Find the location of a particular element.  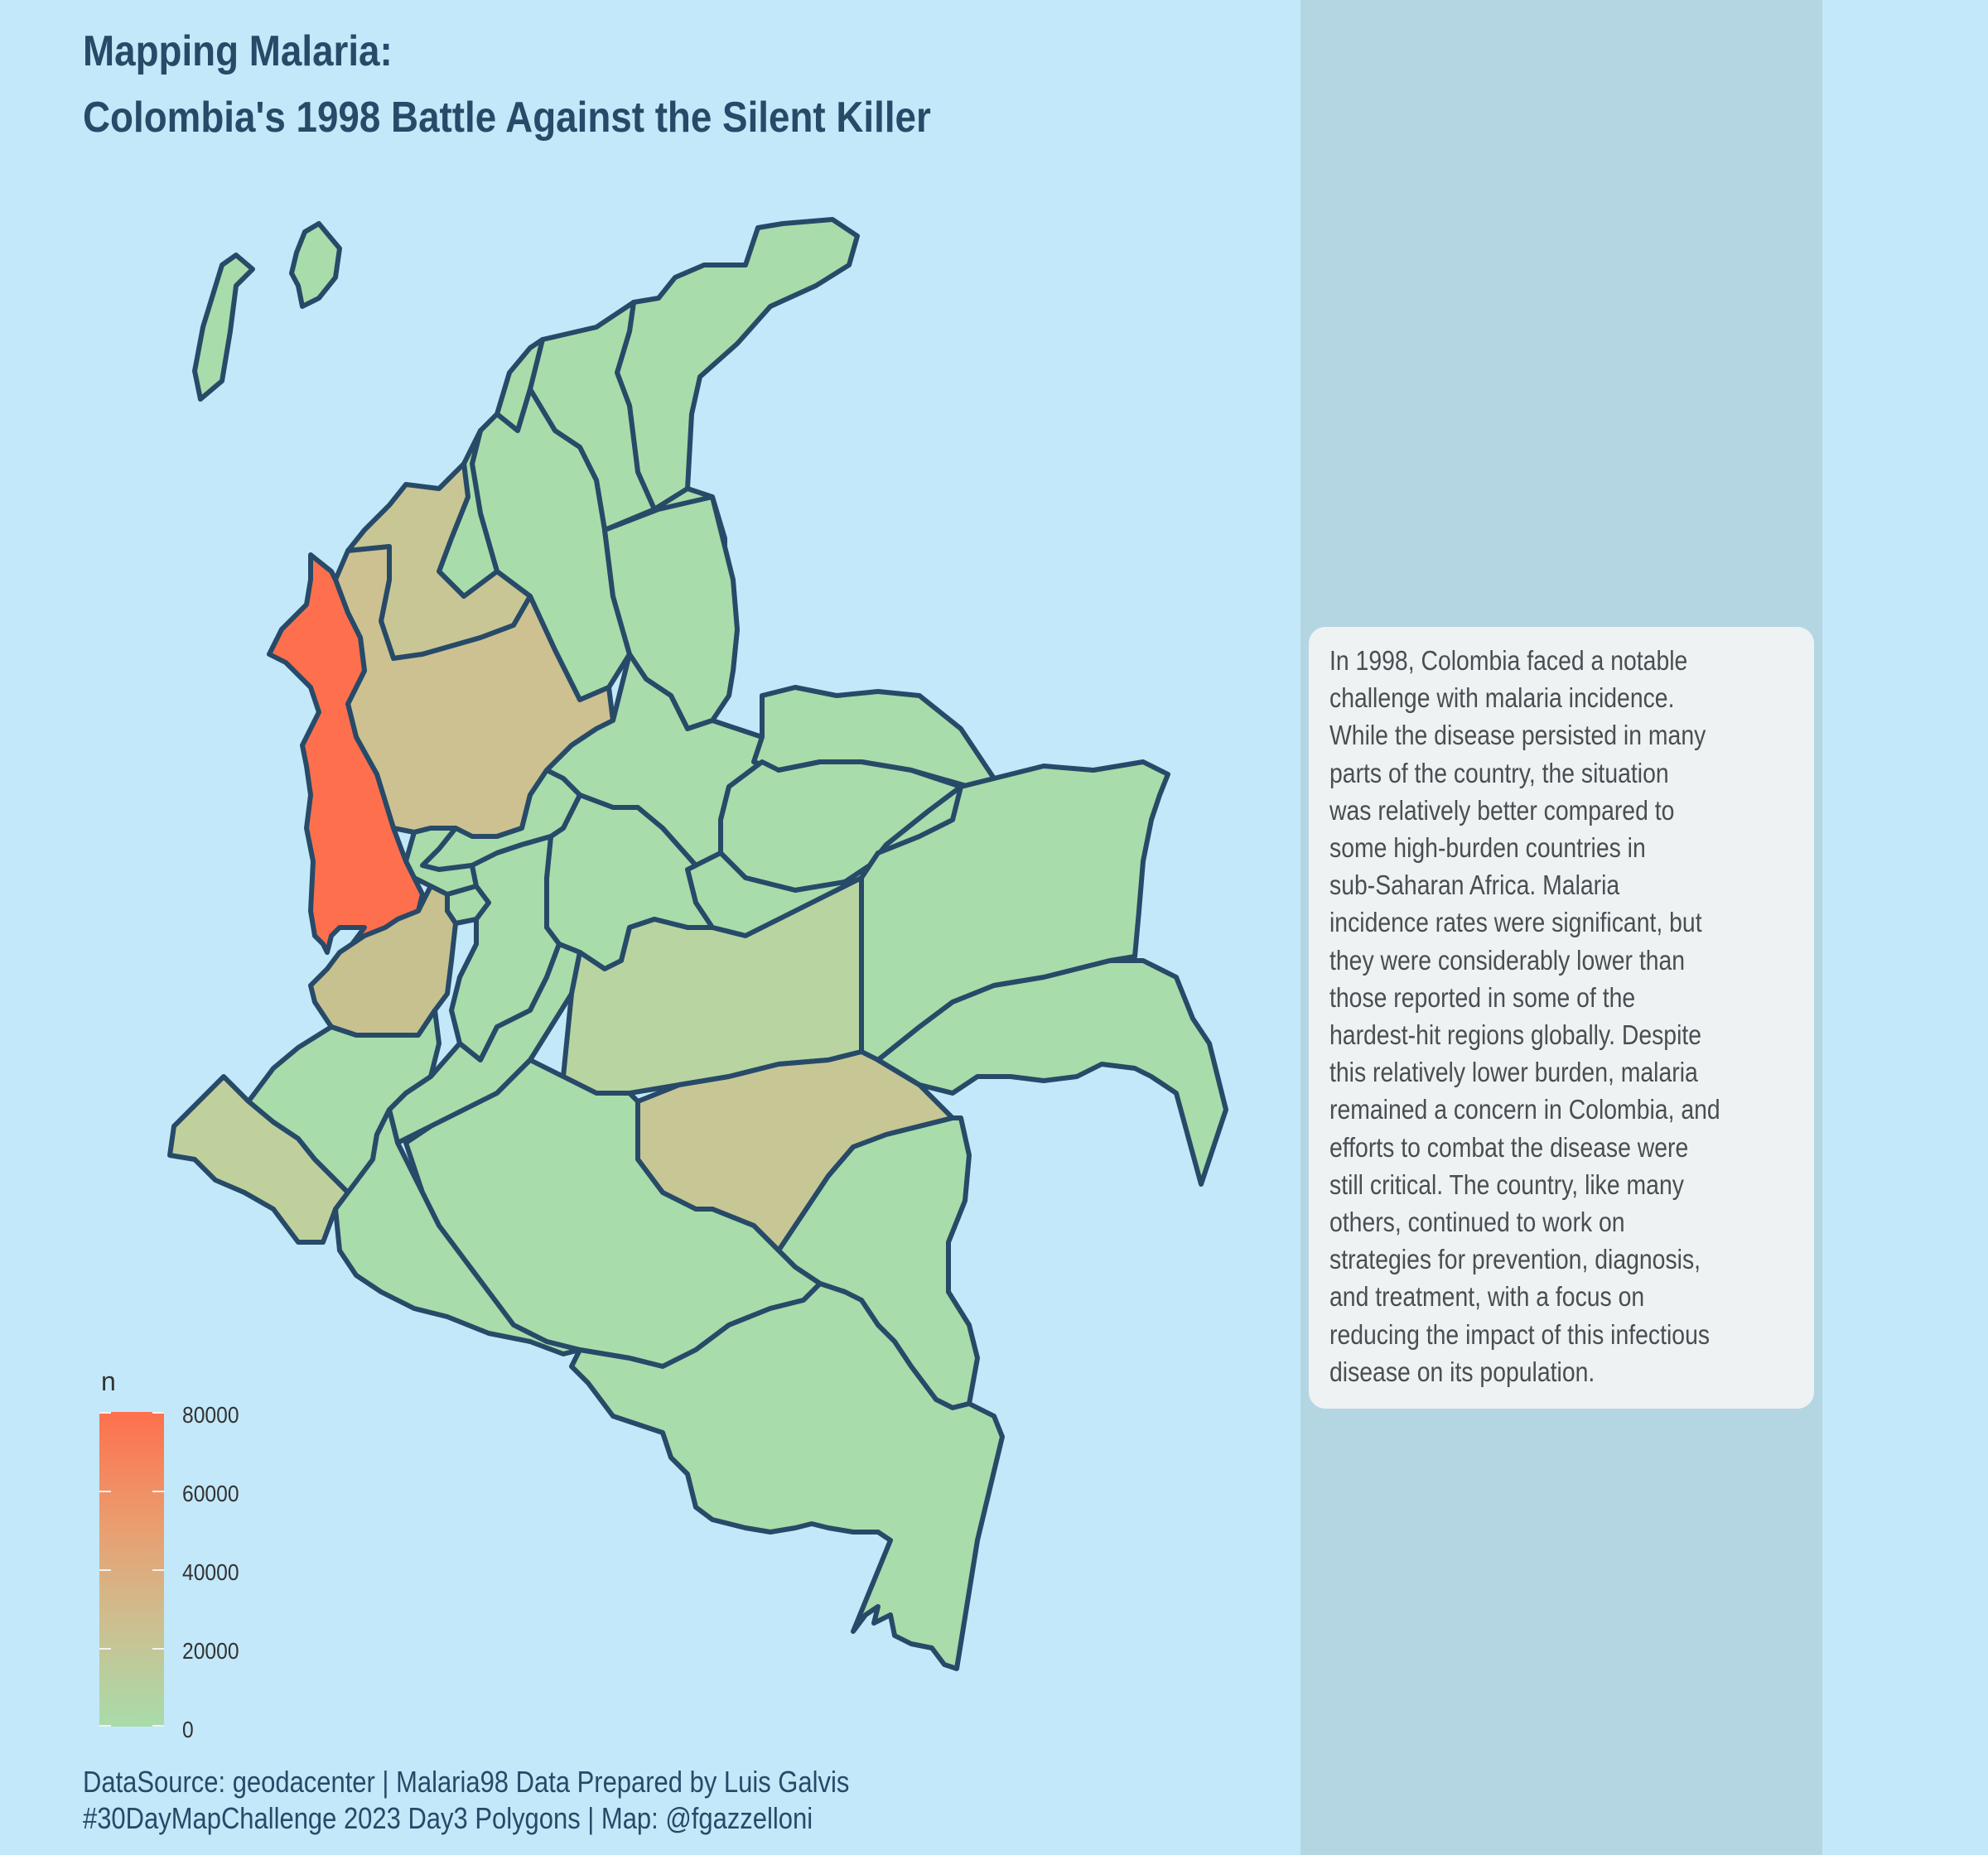

note-line: efforts to combat the disease were is located at coordinates (1509, 1147).